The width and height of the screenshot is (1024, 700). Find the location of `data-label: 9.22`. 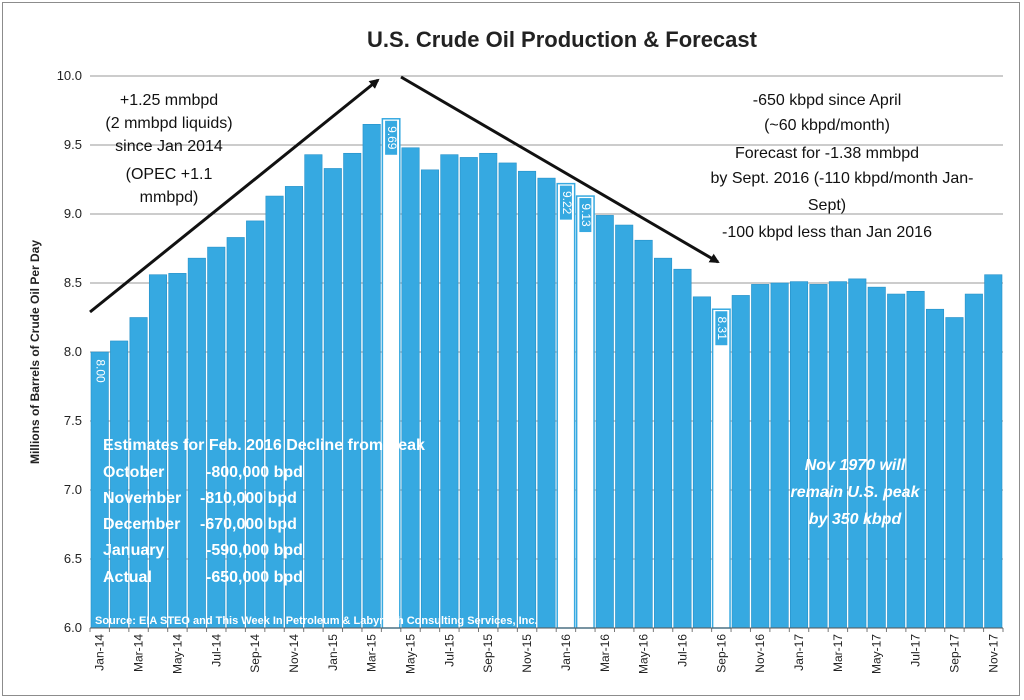

data-label: 9.22 is located at coordinates (567, 203).